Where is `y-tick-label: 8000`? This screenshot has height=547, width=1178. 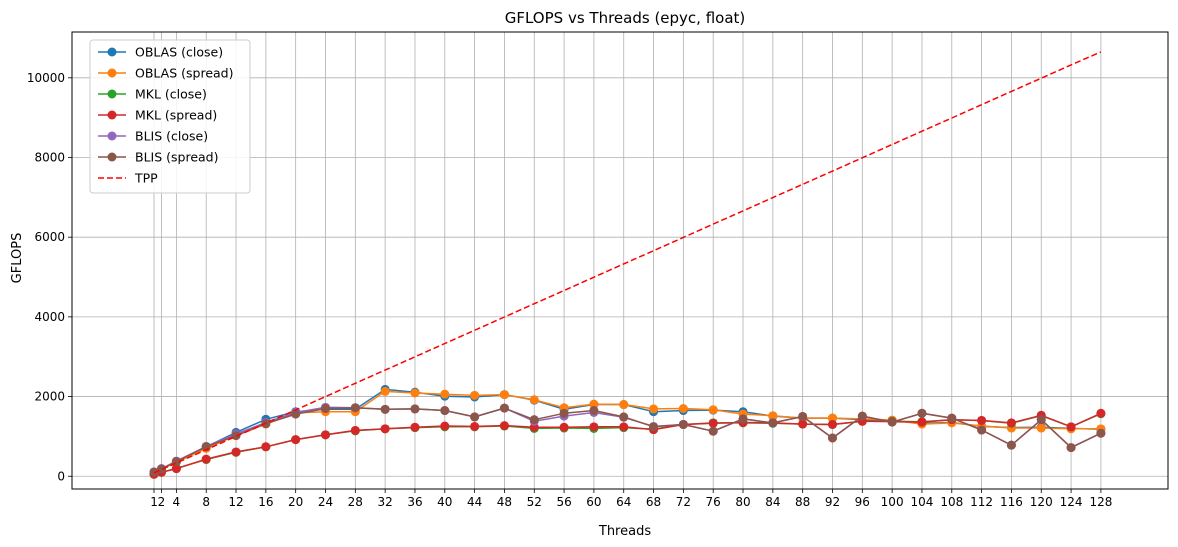 y-tick-label: 8000 is located at coordinates (49, 158).